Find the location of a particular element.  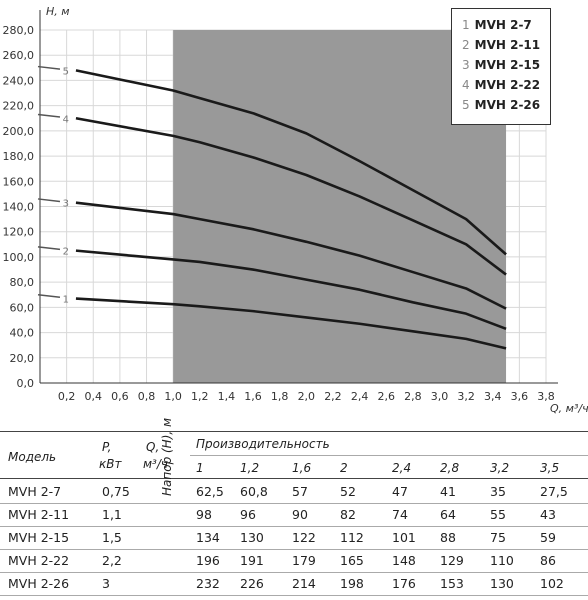

capacity-header: Производительность is located at coordinates (263, 444).